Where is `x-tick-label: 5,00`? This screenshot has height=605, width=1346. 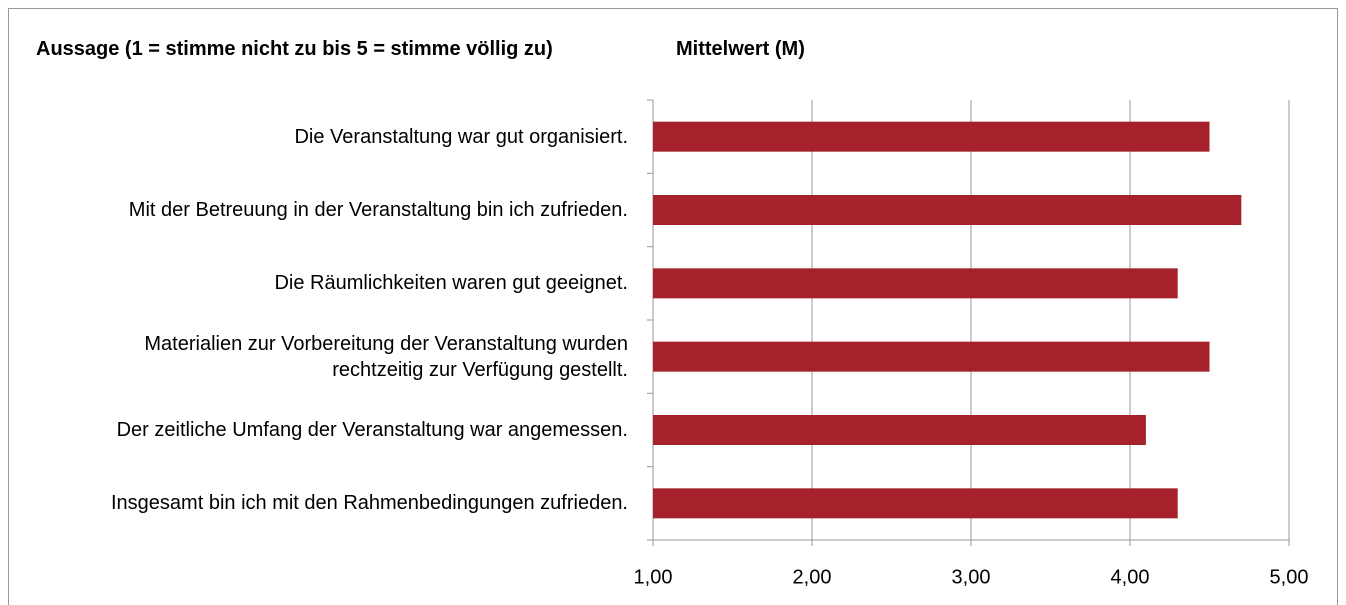 x-tick-label: 5,00 is located at coordinates (1289, 577).